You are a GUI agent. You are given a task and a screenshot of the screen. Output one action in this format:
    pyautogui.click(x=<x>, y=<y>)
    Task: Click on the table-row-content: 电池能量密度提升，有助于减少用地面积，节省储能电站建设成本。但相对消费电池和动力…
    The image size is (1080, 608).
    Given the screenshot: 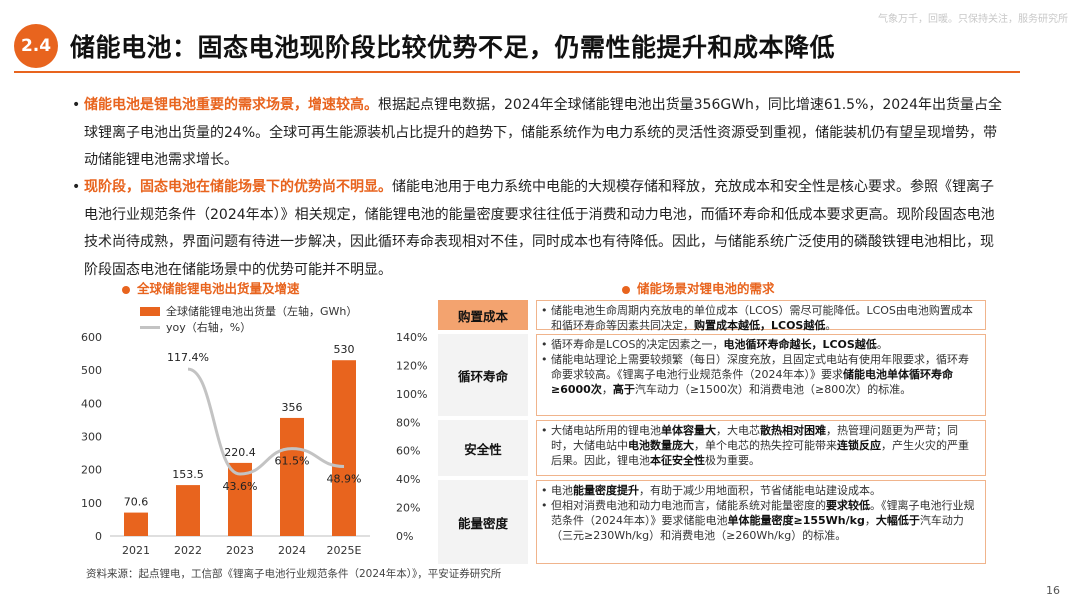 What is the action you would take?
    pyautogui.click(x=761, y=522)
    